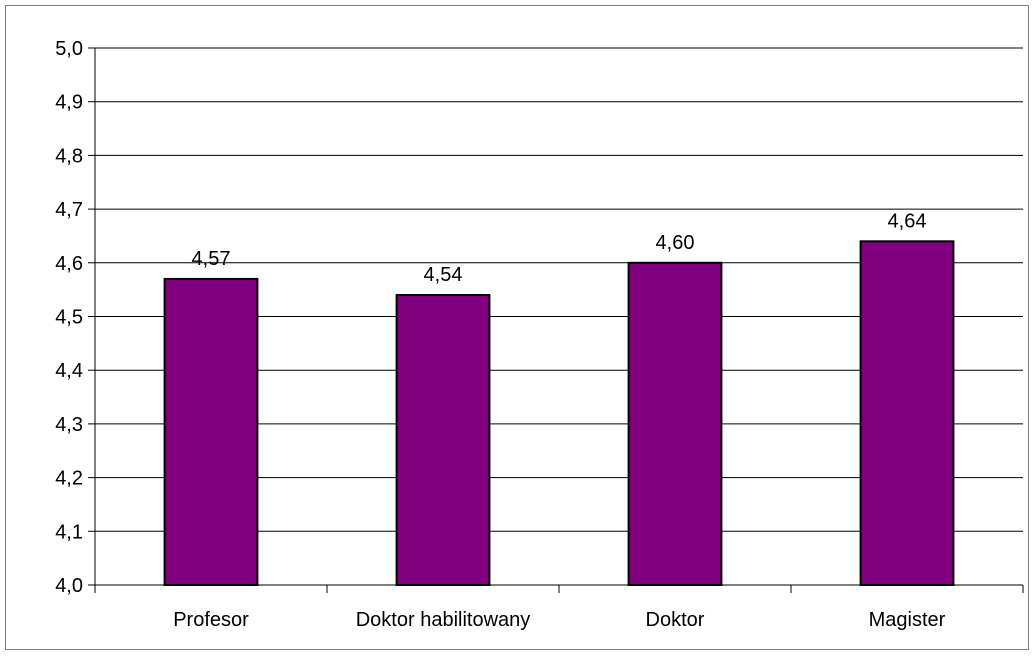  Describe the element at coordinates (443, 275) in the screenshot. I see `data-label: 4,54` at that location.